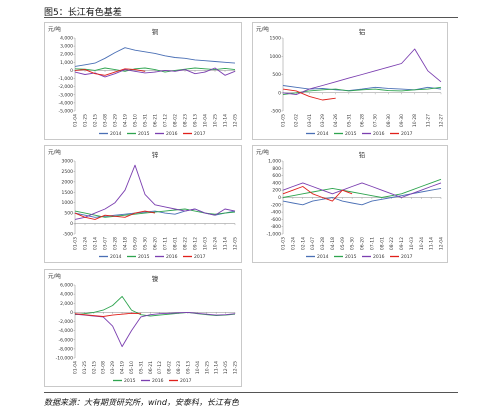 This screenshot has height=413, width=500. What do you see at coordinates (415, 120) in the screenshot?
I see `x-tick-label: 10-28` at bounding box center [415, 120].